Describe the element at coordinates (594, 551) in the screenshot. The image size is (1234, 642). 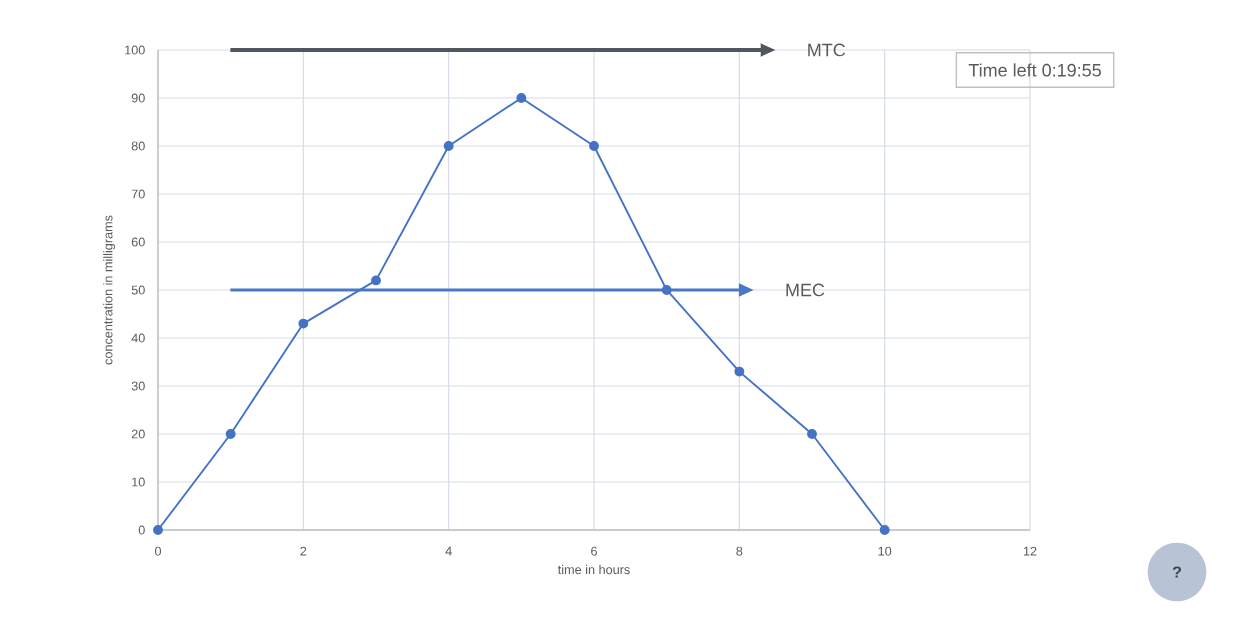
I see `x-tick-label: 6` at that location.